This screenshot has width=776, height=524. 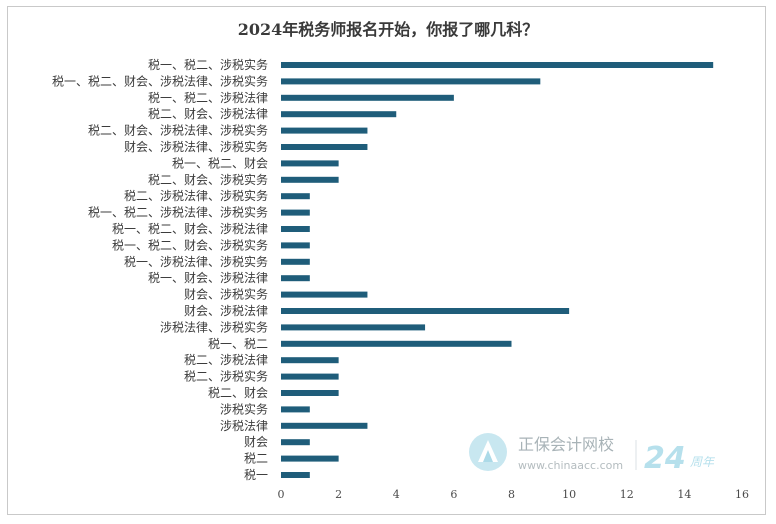 What do you see at coordinates (256, 459) in the screenshot?
I see `category-label: 税二` at bounding box center [256, 459].